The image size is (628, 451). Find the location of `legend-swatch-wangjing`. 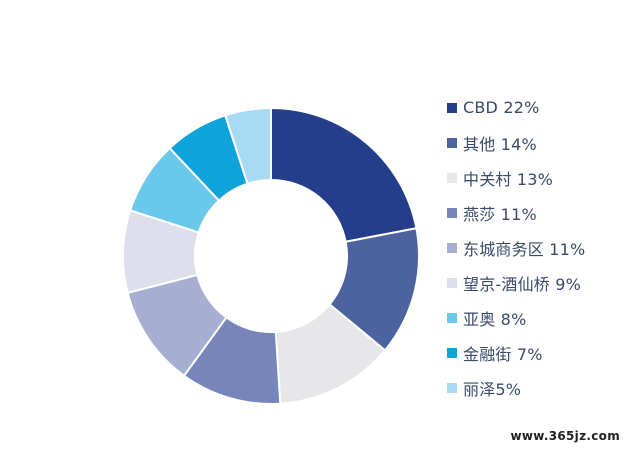

legend-swatch-wangjing is located at coordinates (452, 282).